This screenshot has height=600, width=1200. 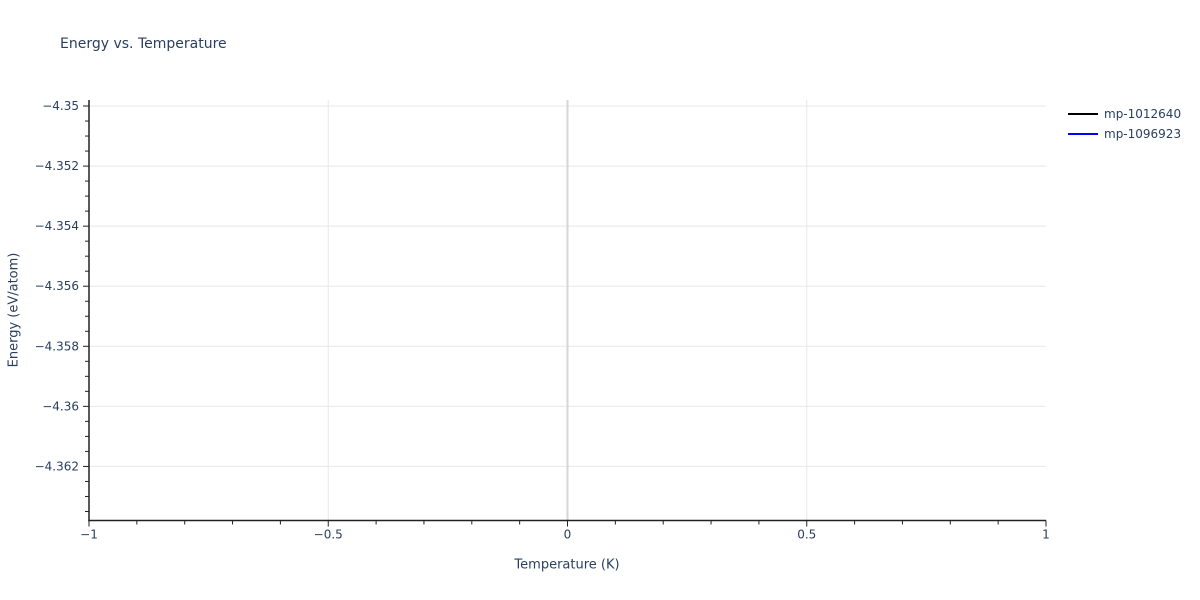 I want to click on y-tick-label: −4.358, so click(x=57, y=346).